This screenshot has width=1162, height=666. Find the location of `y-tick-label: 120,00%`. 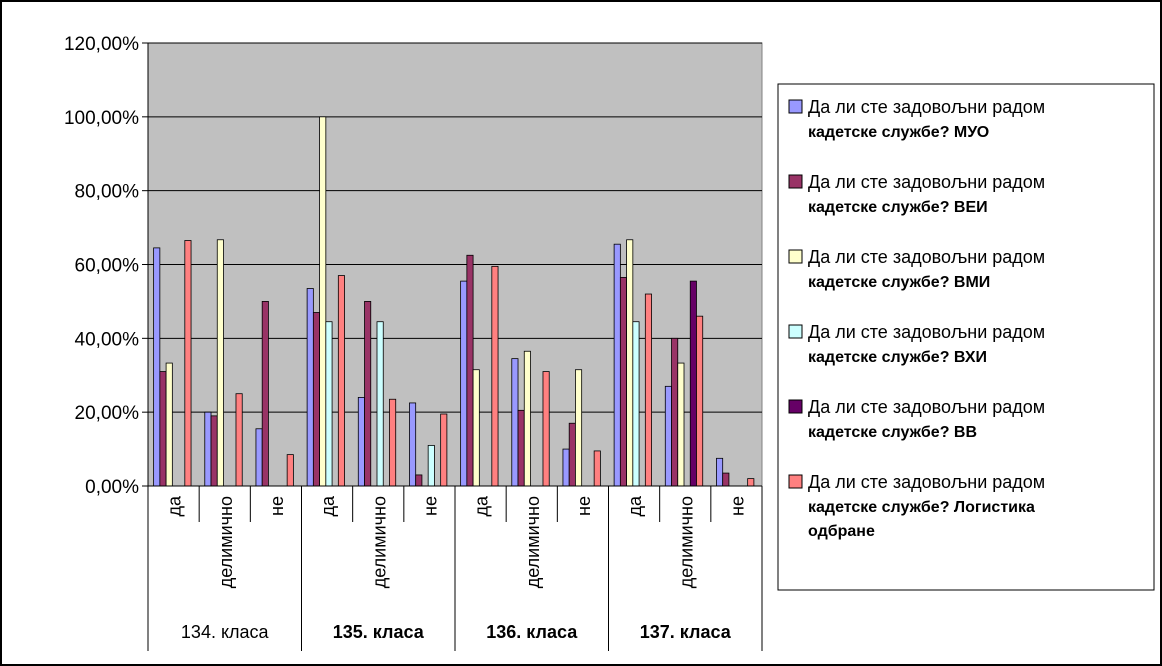

y-tick-label: 120,00% is located at coordinates (101, 44).